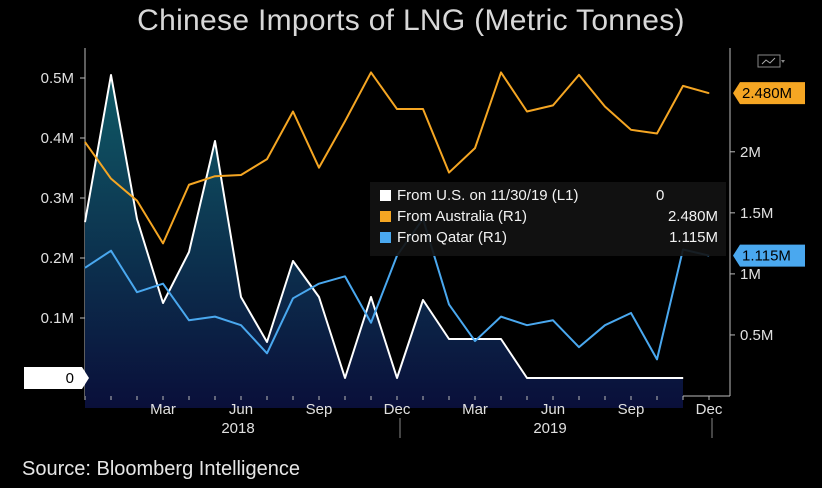 The height and width of the screenshot is (488, 822). I want to click on year-label: 2018, so click(237, 428).